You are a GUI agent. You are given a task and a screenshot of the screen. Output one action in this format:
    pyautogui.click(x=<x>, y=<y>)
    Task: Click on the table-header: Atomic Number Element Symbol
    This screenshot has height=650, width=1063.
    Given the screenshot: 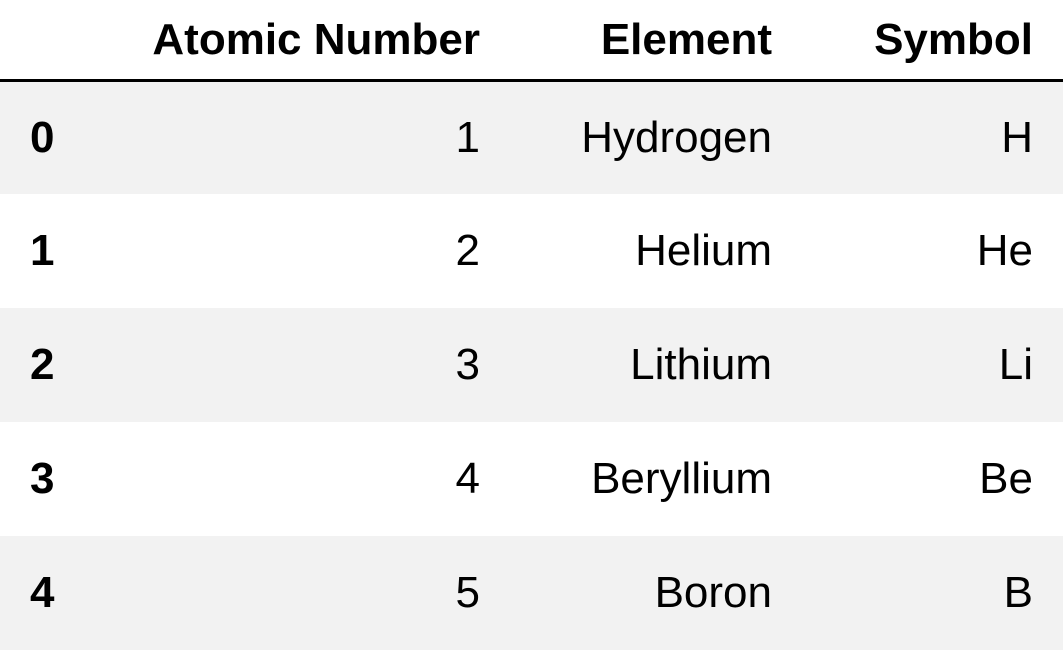 What is the action you would take?
    pyautogui.click(x=531, y=41)
    